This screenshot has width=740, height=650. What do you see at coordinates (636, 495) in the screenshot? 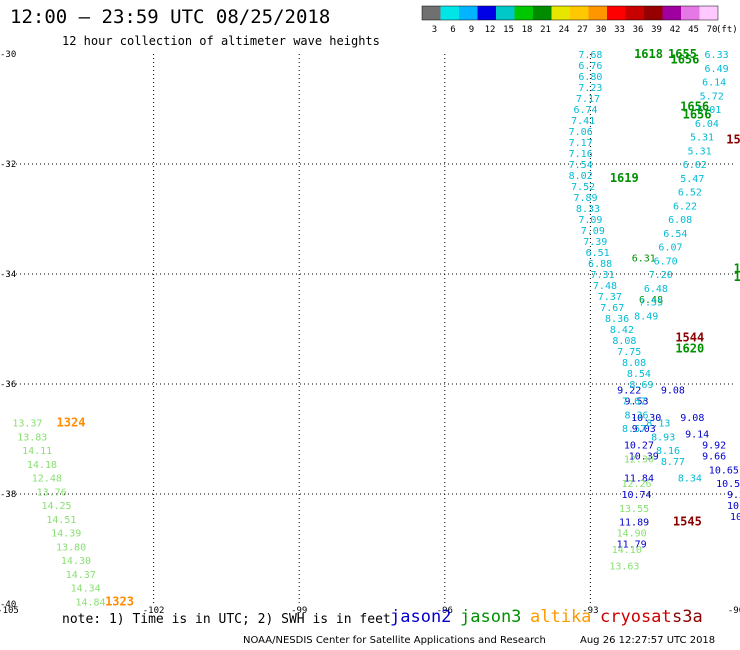
I see `wave-height-value: 10.74` at bounding box center [636, 495].